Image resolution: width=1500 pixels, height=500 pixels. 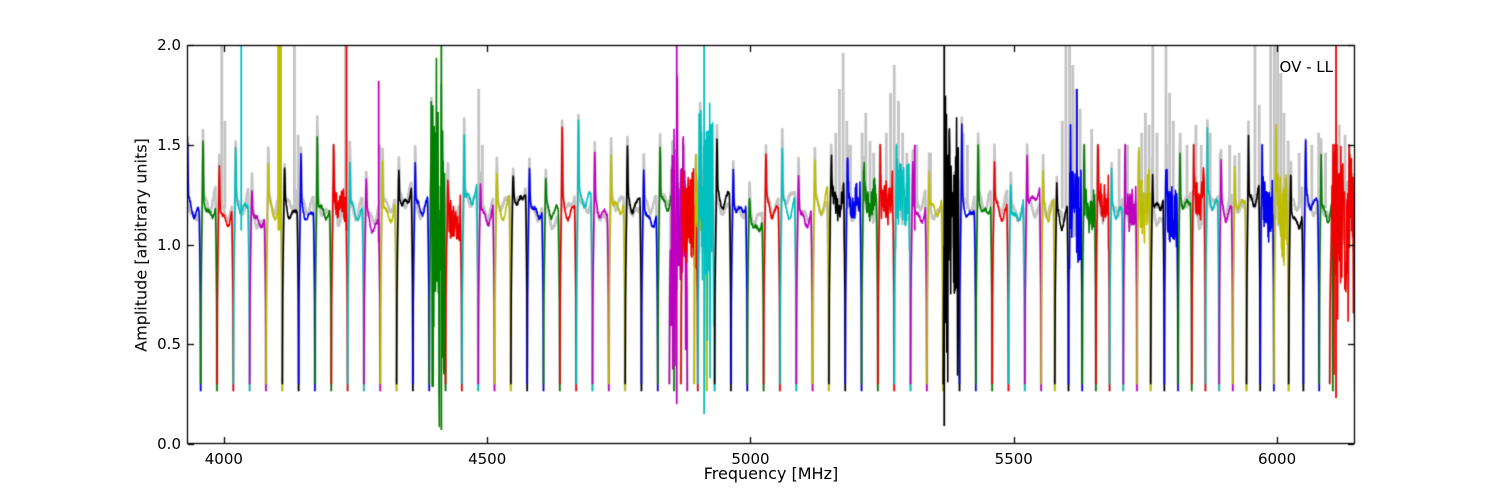 What do you see at coordinates (223, 459) in the screenshot?
I see `x-tick-label-4000: 4000` at bounding box center [223, 459].